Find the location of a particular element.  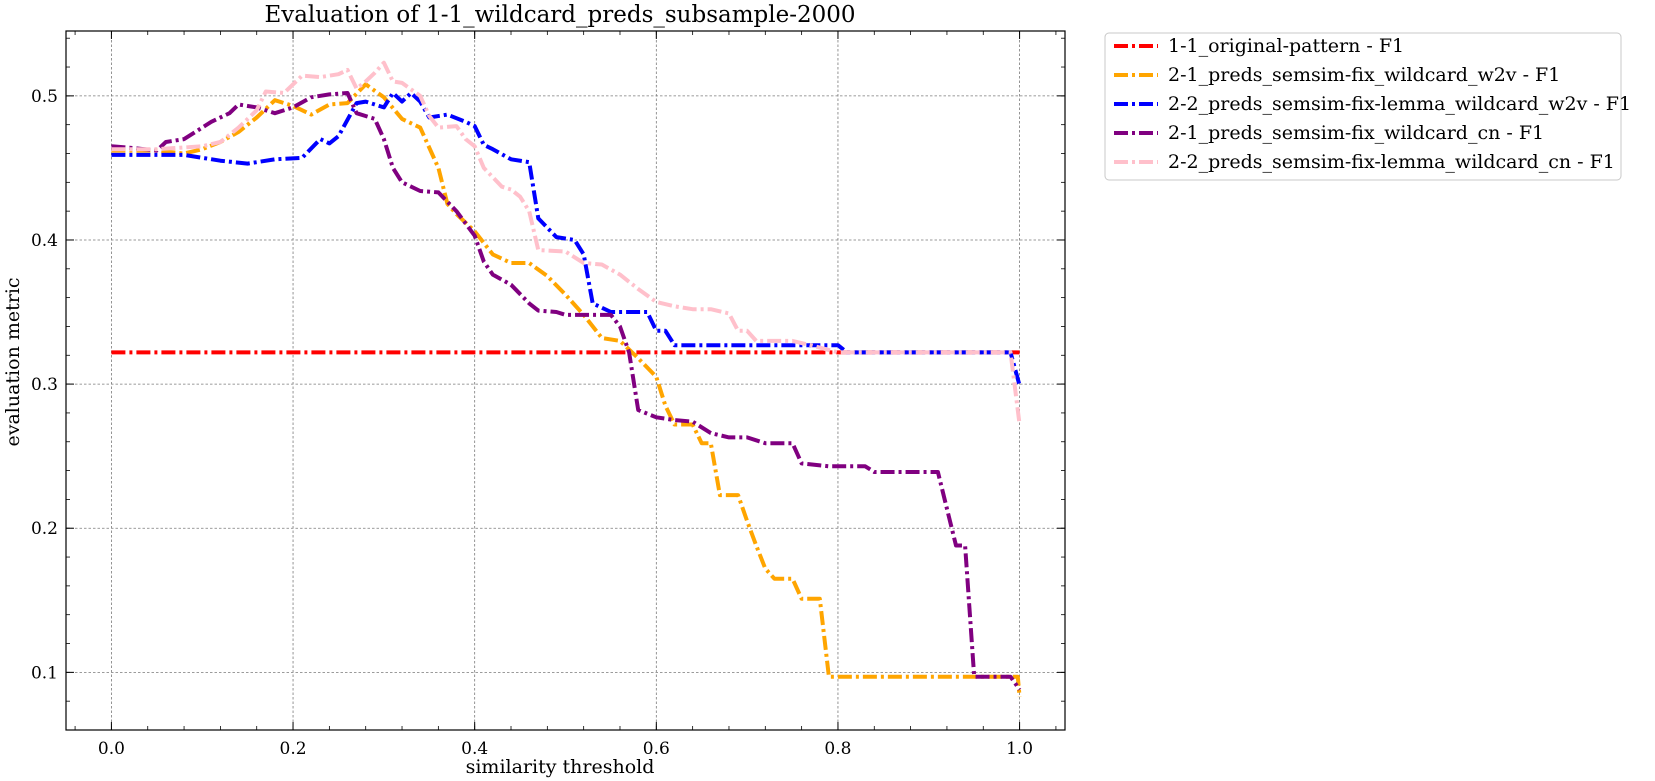

legend-label-2: 2-1_preds_semsim-fix_wildcard_w2v - F1 is located at coordinates (1364, 75).